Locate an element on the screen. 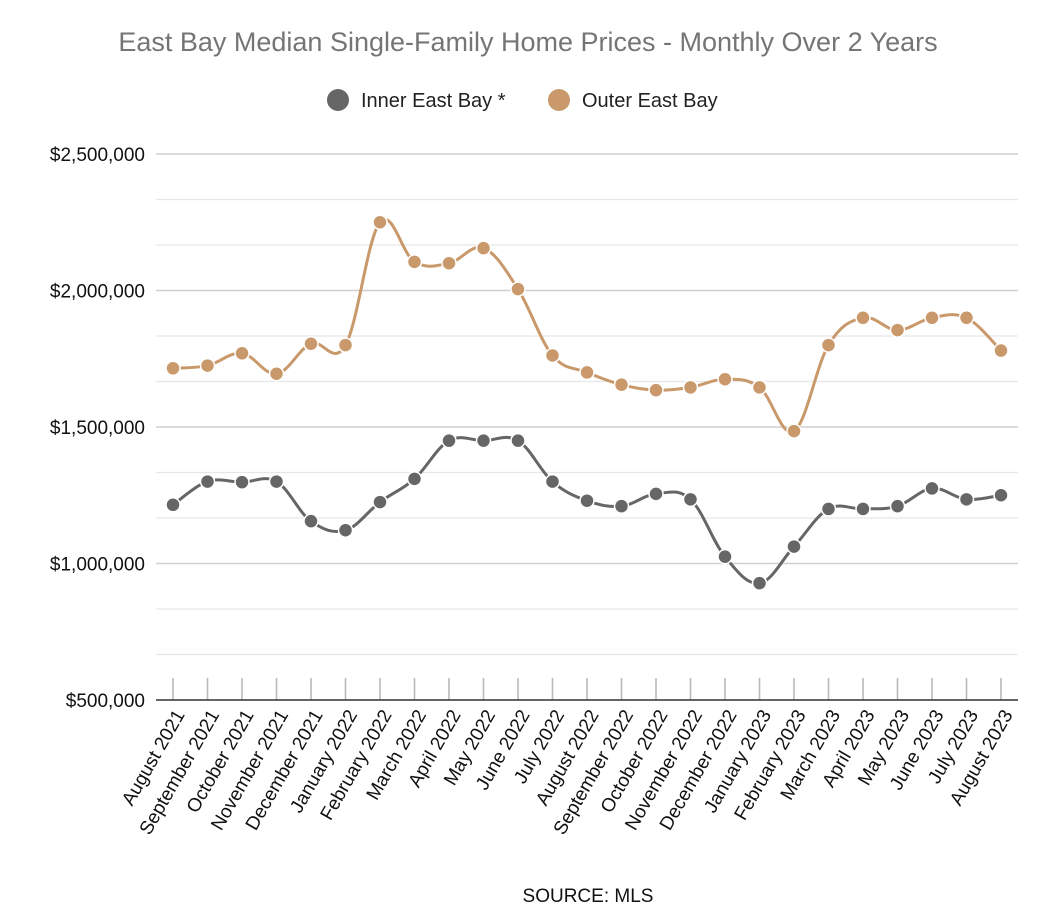 The width and height of the screenshot is (1060, 920). legend: Inner East Bay * Outer East Bay is located at coordinates (522, 100).